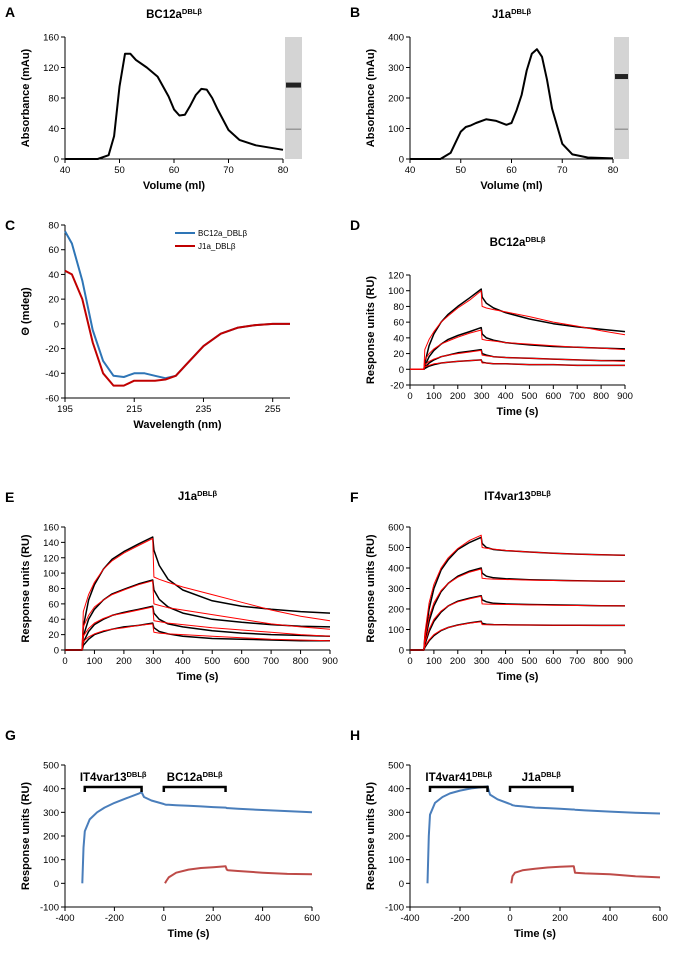 The image size is (685, 954). Describe the element at coordinates (137, 774) in the screenshot. I see `annotation-sup: DBLβ` at that location.